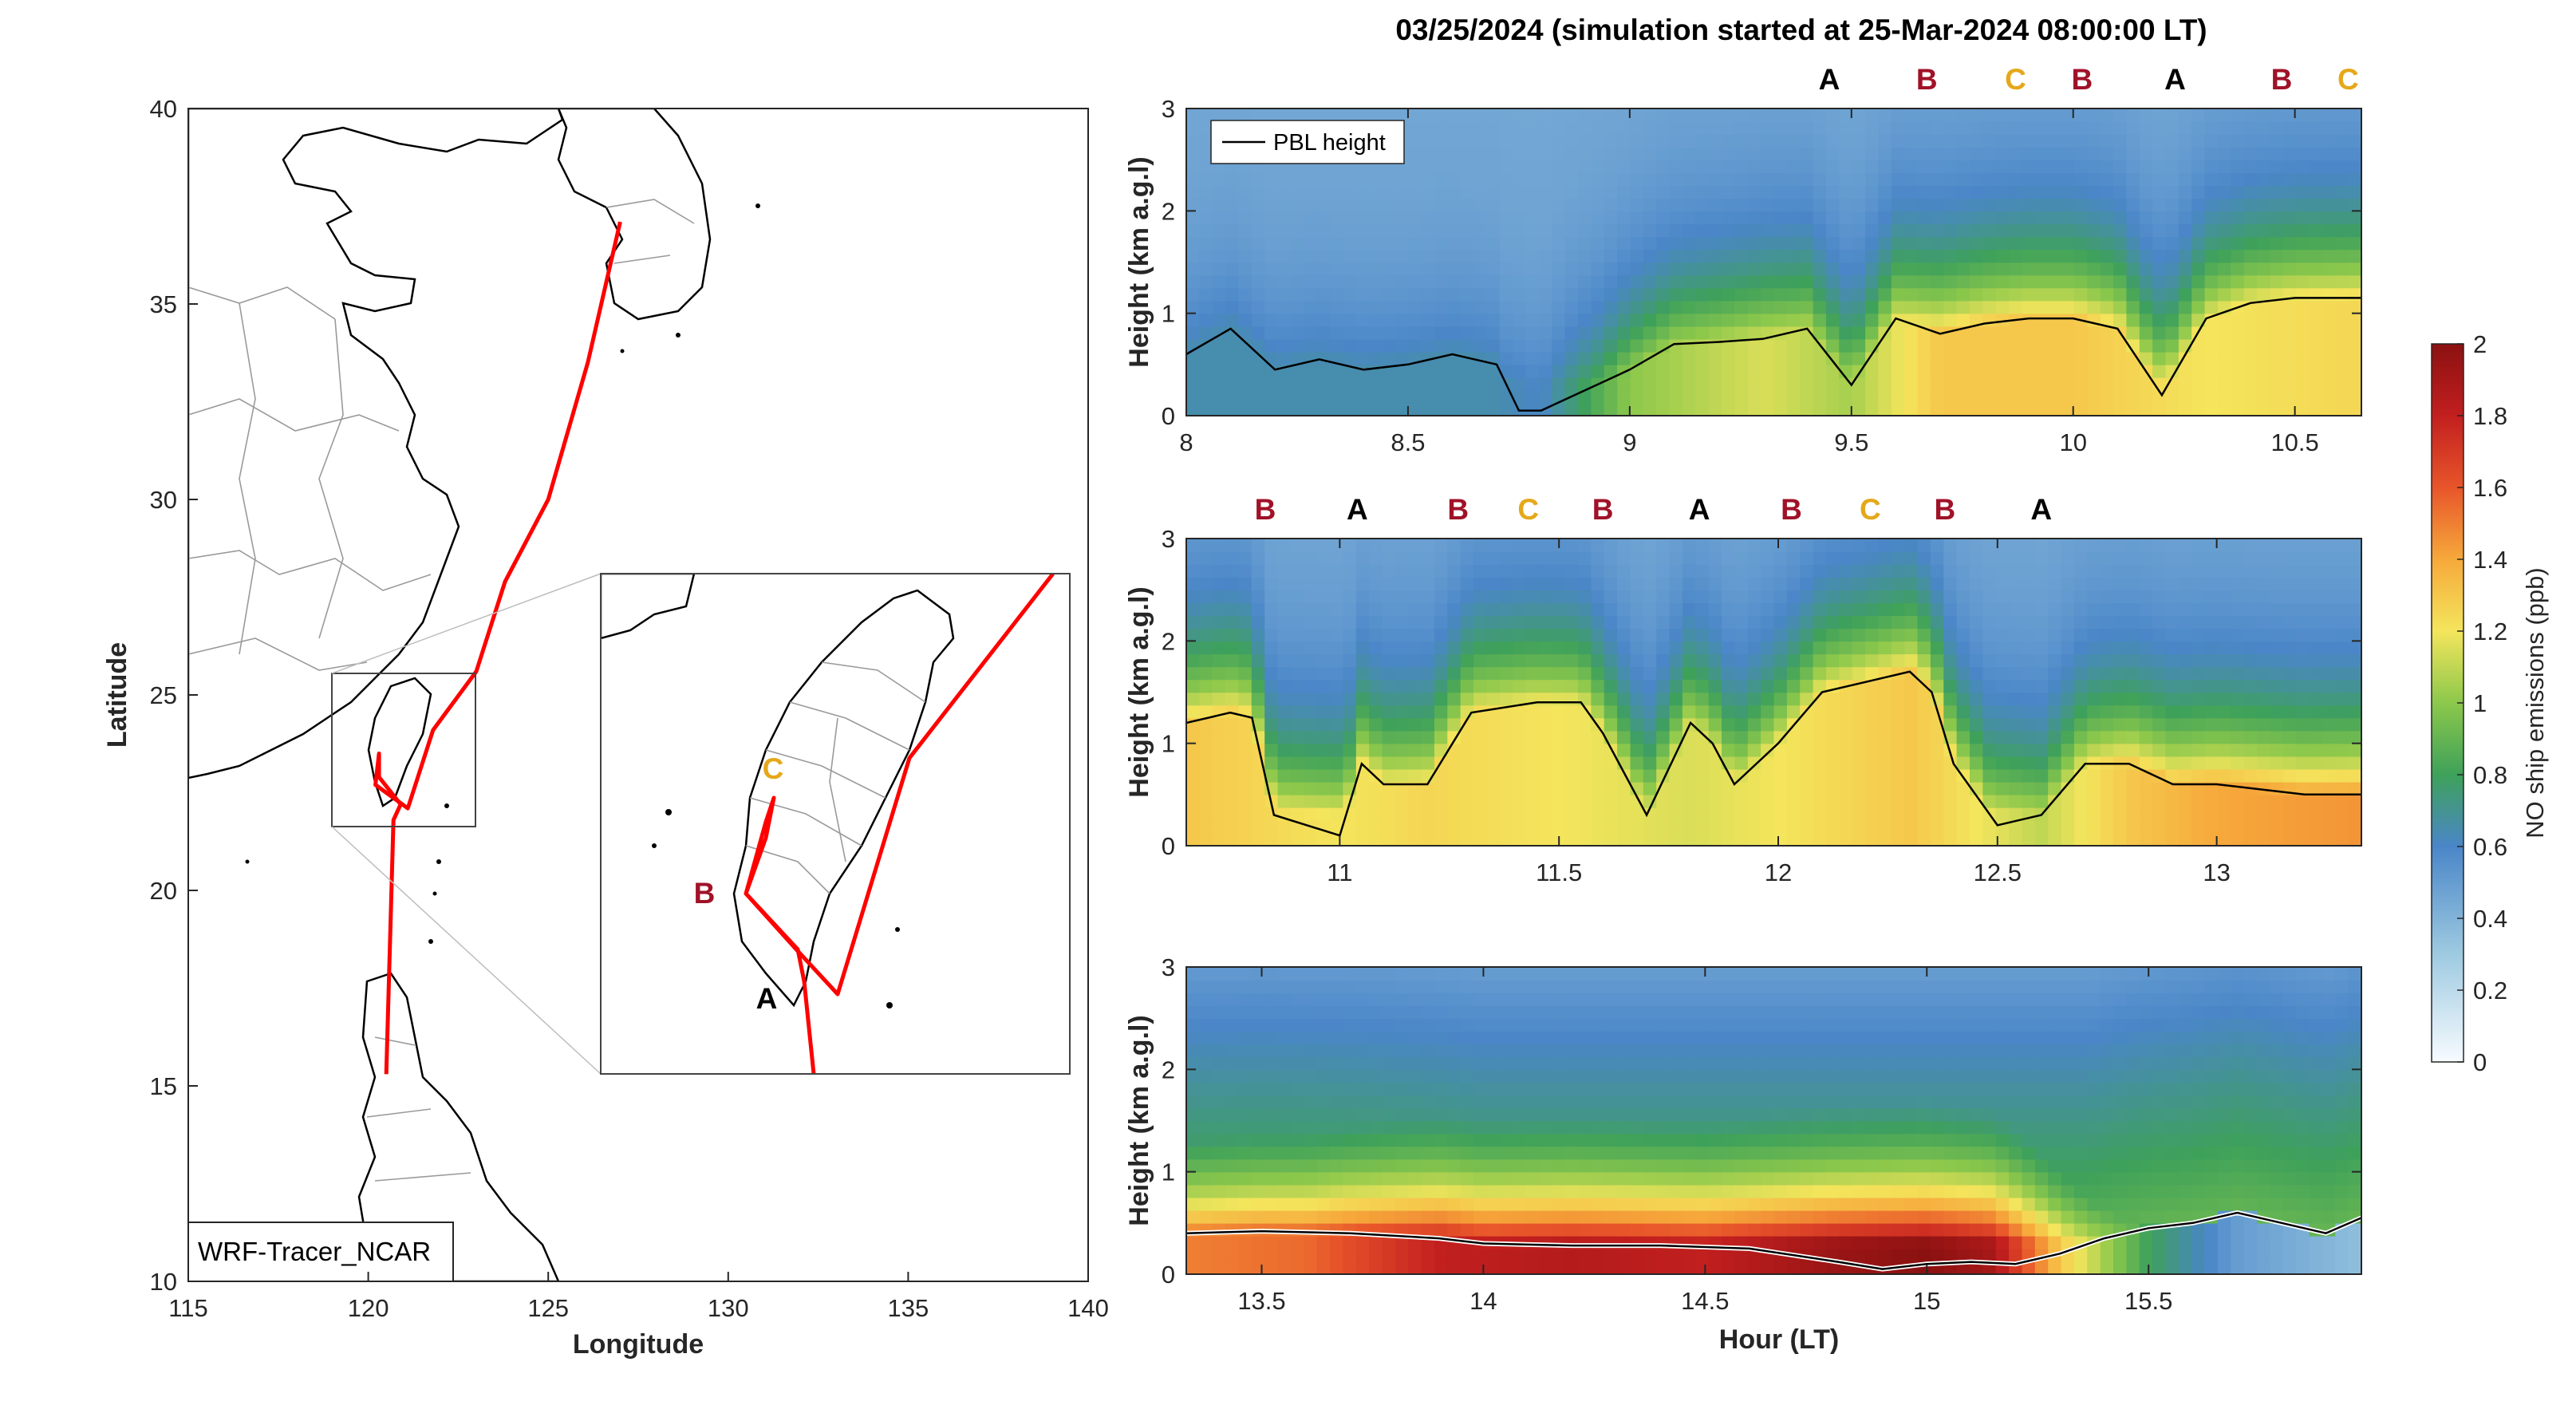 This screenshot has width=2576, height=1413. I want to click on route-marker-b: B, so click(1603, 509).